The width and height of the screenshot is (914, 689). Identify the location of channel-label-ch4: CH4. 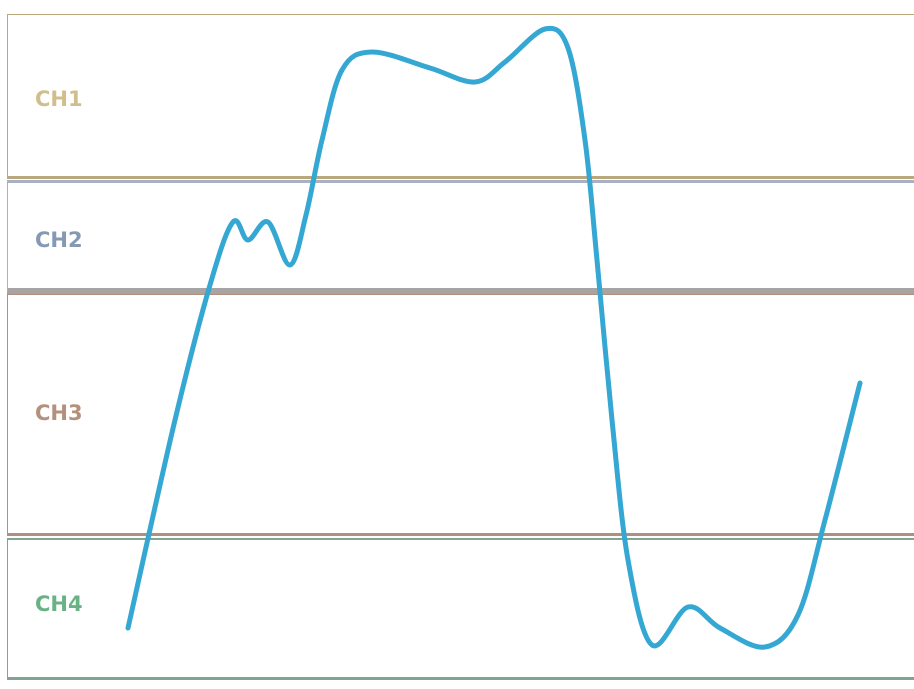
(59, 604).